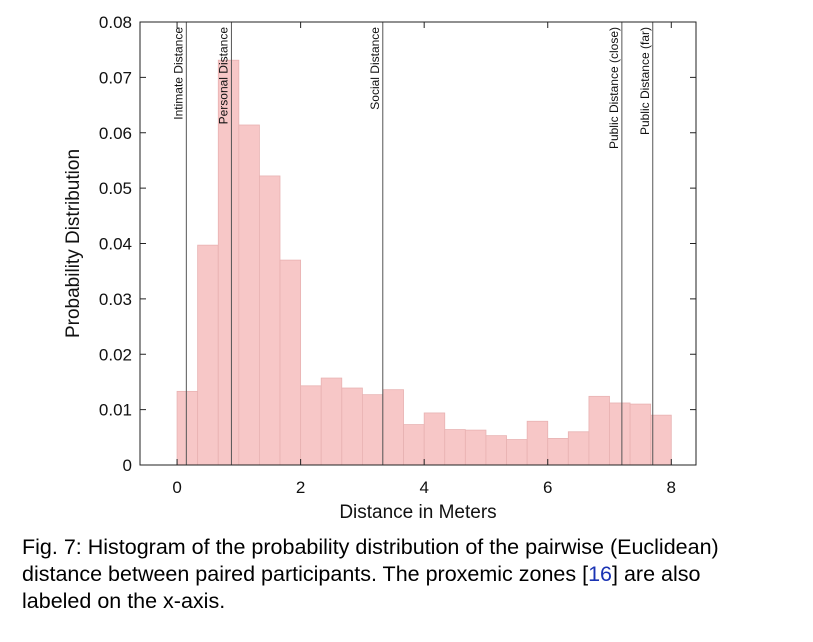  I want to click on y-tick-label: 0.07, so click(115, 77).